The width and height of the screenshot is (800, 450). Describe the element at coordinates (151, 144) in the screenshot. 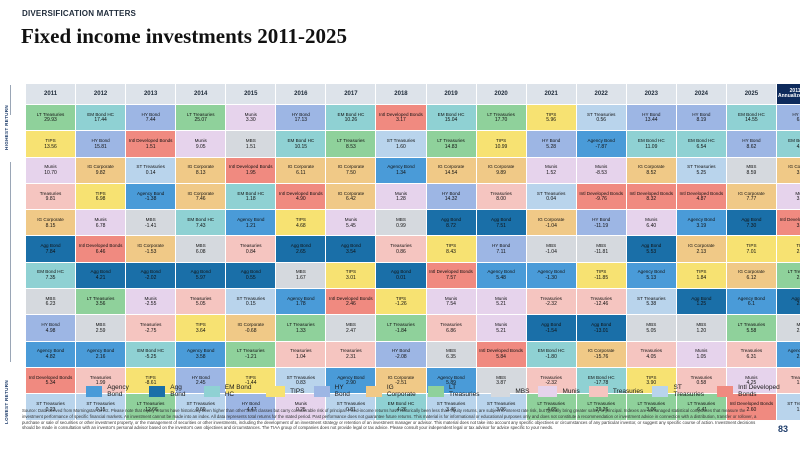

I see `return-cell: Intl Developed Bonds 1.51` at that location.